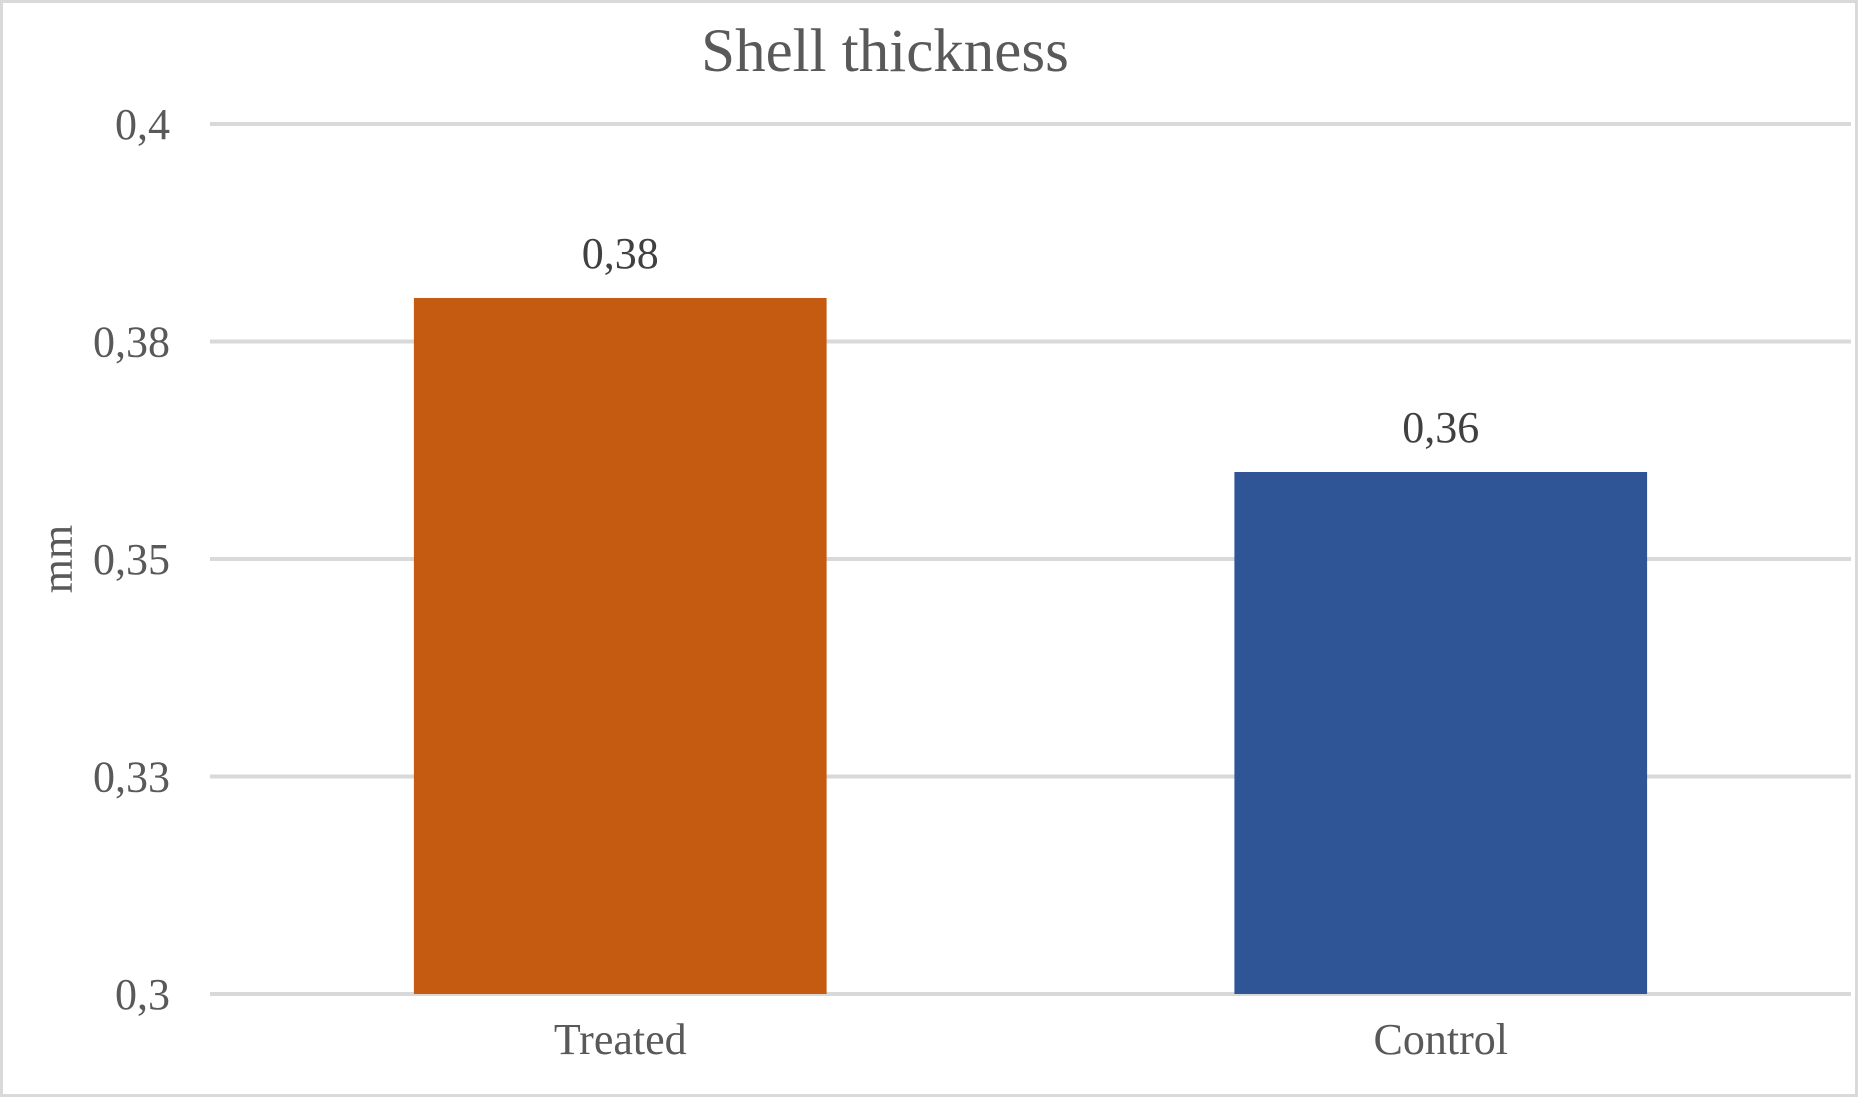 The width and height of the screenshot is (1858, 1100). Describe the element at coordinates (142, 124) in the screenshot. I see `y-tick-label: 0,4` at that location.